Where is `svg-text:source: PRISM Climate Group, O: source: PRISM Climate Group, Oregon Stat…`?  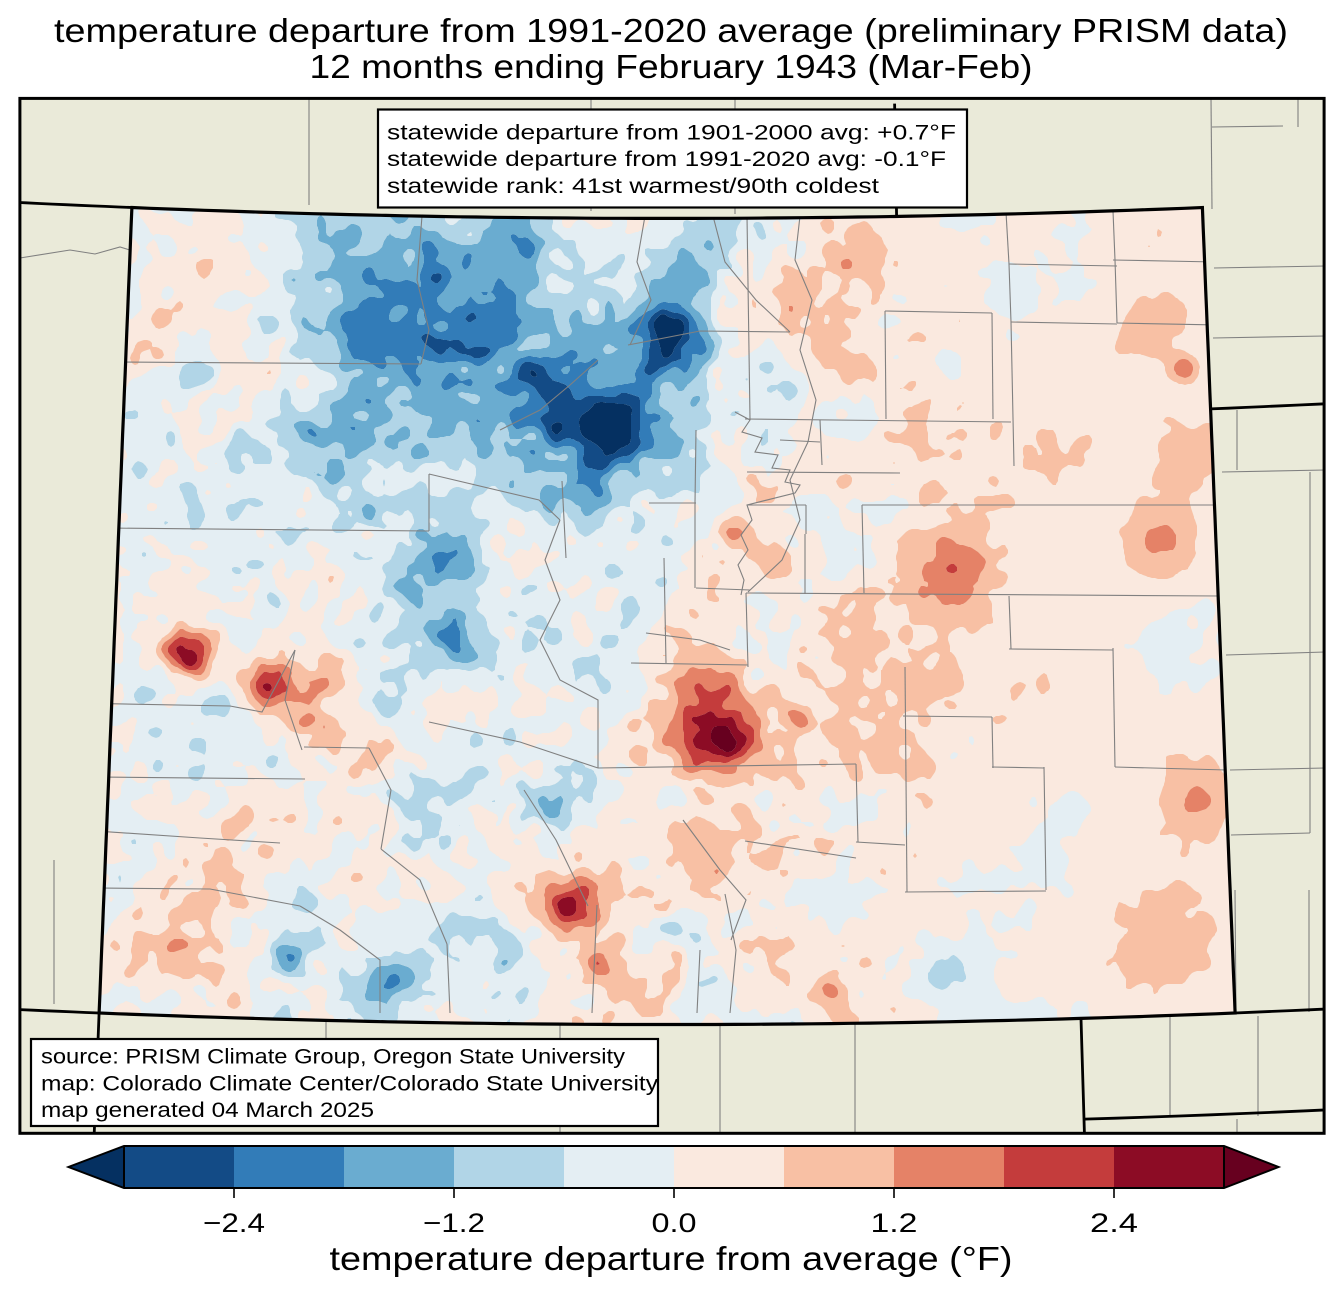 svg-text:source: PRISM Climate Group, O: source: PRISM Climate Group, Oregon Stat… is located at coordinates (333, 1057).